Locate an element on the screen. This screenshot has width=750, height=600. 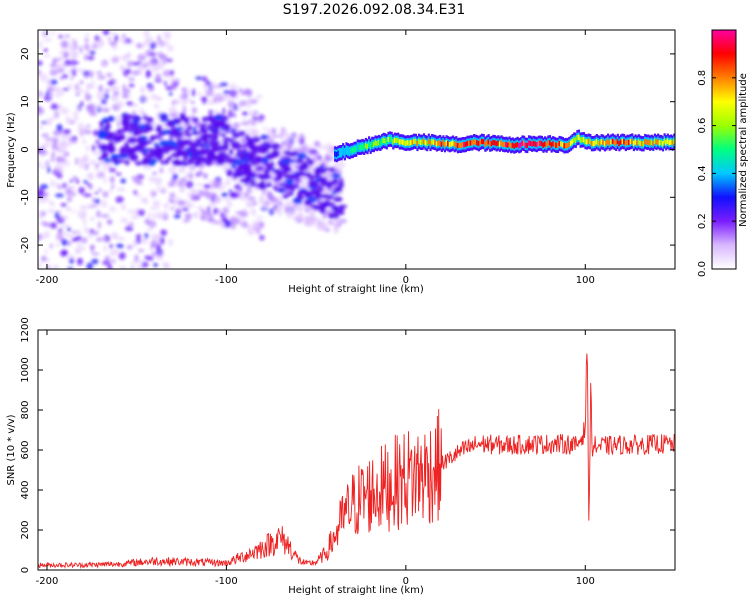
spectrogram-y-tick-label: -10 is located at coordinates (25, 197).